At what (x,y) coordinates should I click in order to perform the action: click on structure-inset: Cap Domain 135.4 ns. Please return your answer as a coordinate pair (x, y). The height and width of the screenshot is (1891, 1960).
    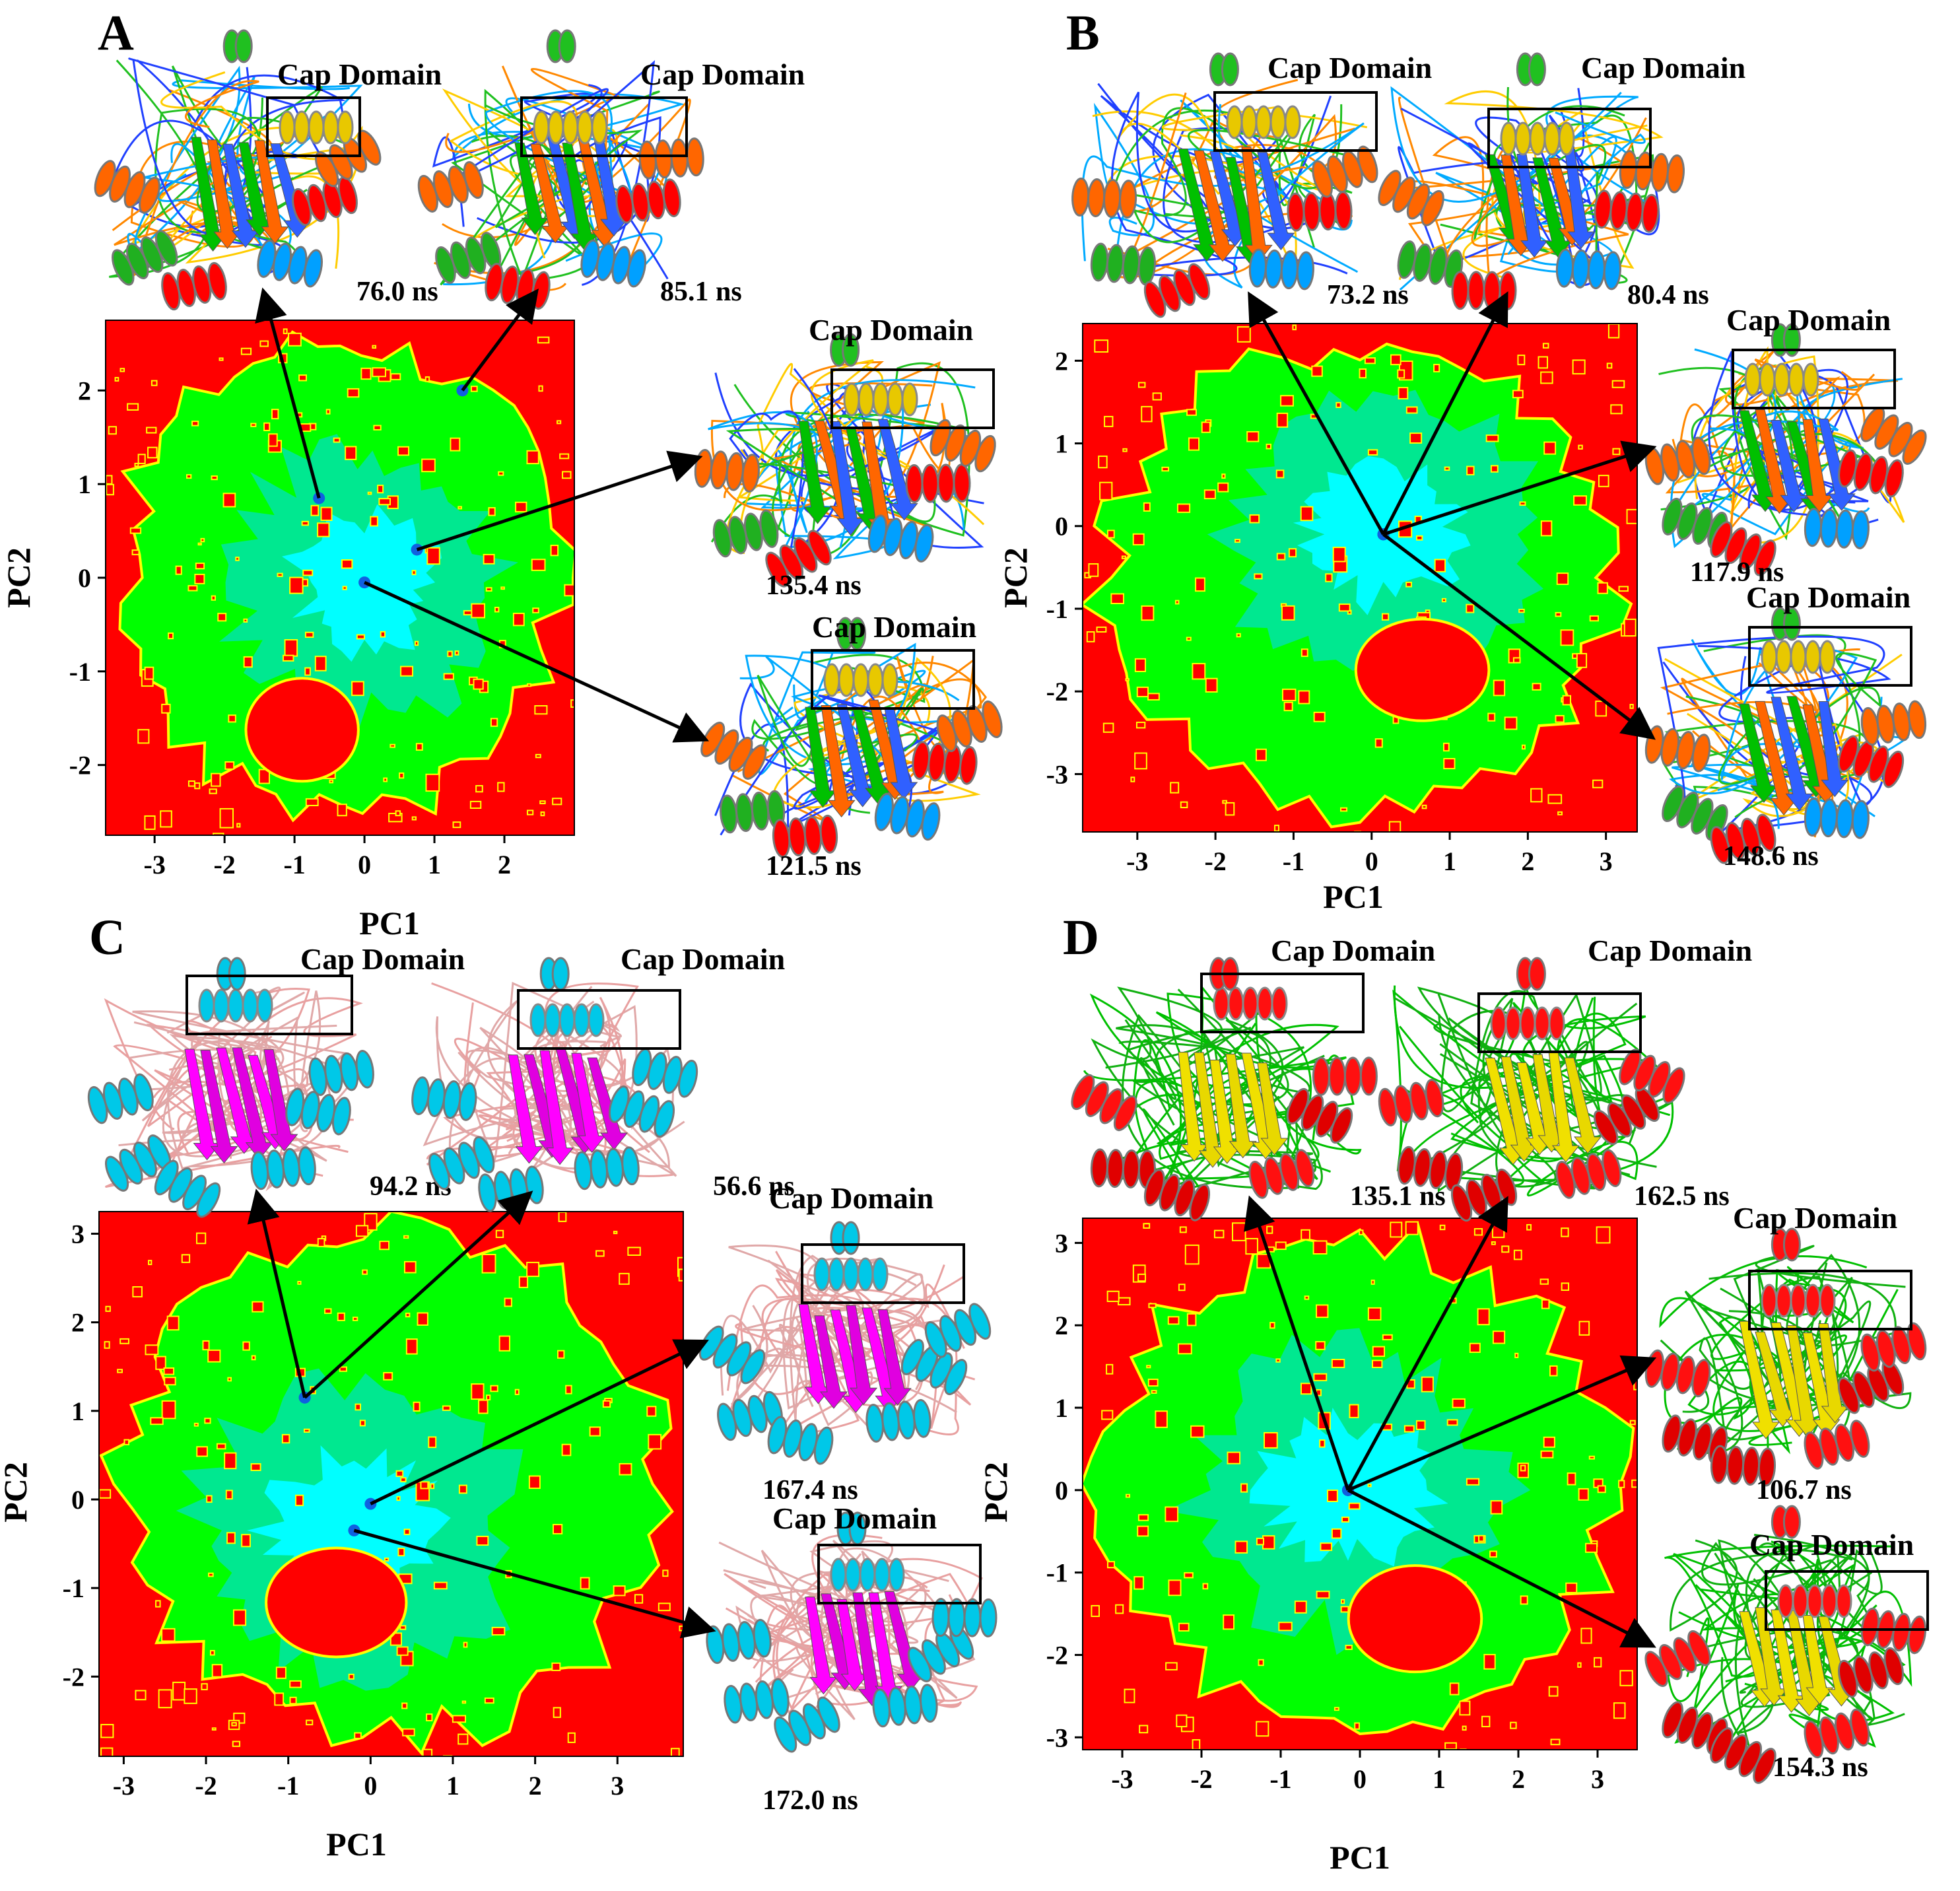
    Looking at the image, I should click on (845, 457).